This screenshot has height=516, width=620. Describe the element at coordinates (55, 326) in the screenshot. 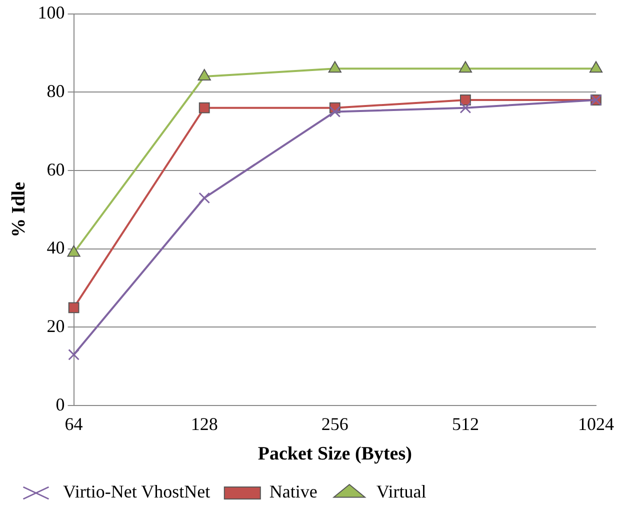

I see `y-tick-label: 20` at that location.